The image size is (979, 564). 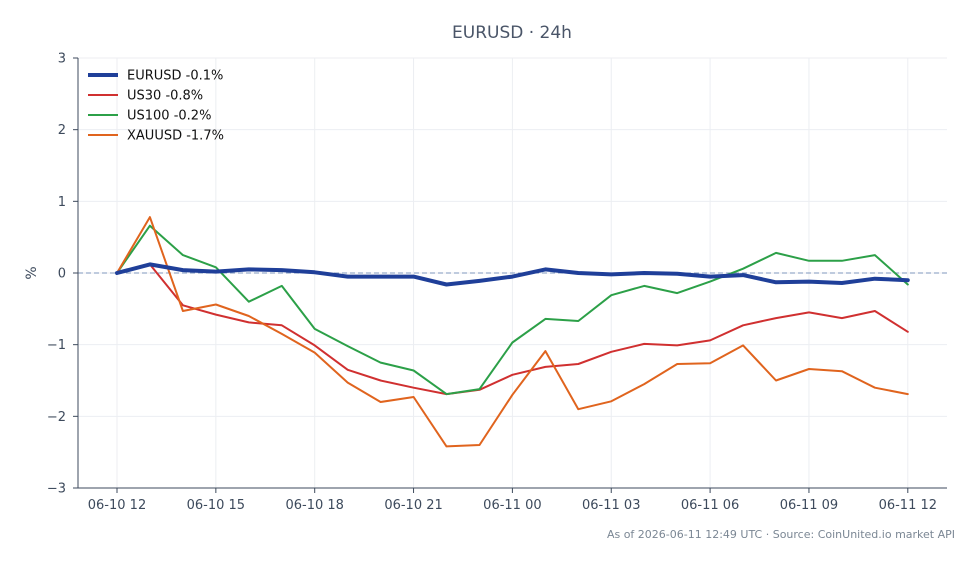 I want to click on x-tick-label: 06-10 21, so click(x=413, y=505).